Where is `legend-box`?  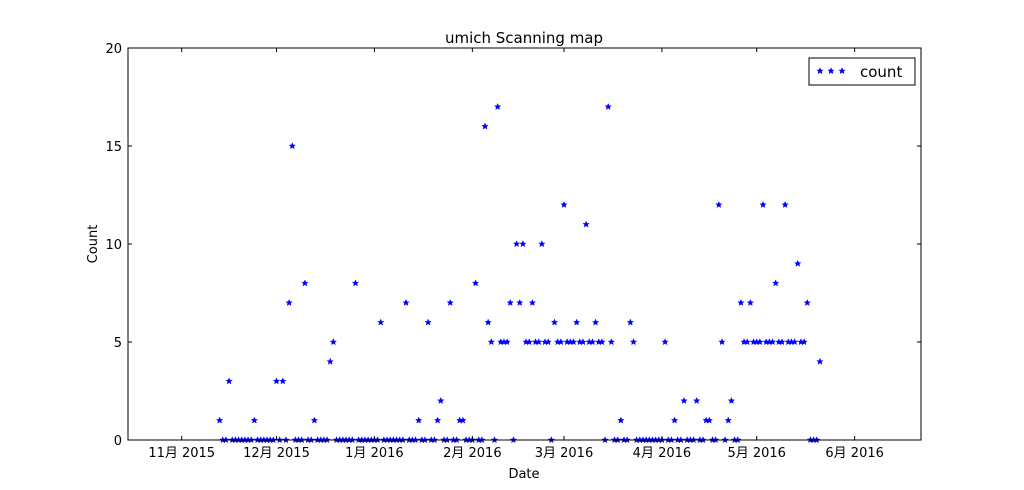
legend-box is located at coordinates (862, 71).